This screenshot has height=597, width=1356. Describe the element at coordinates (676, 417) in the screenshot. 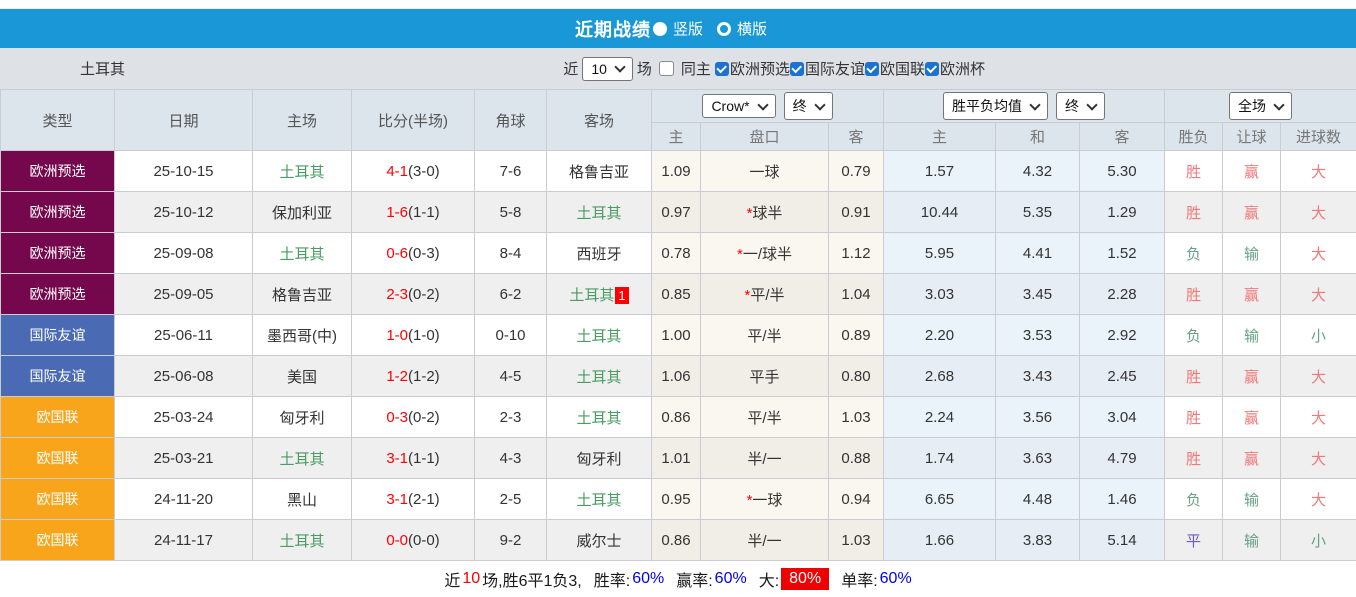

I see `handicap-home-odds-cell: 0.86` at that location.